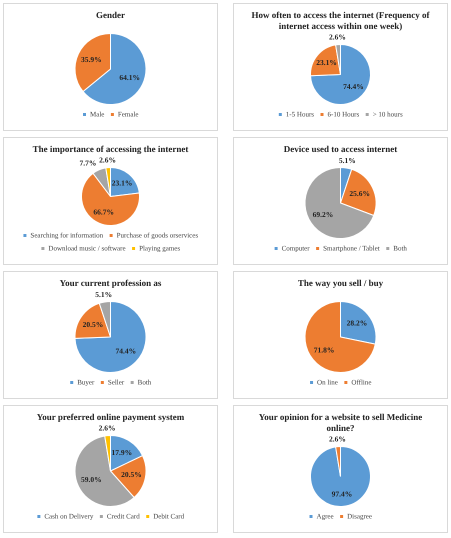  Describe the element at coordinates (340, 149) in the screenshot. I see `chart-title: Device used to access internet` at that location.